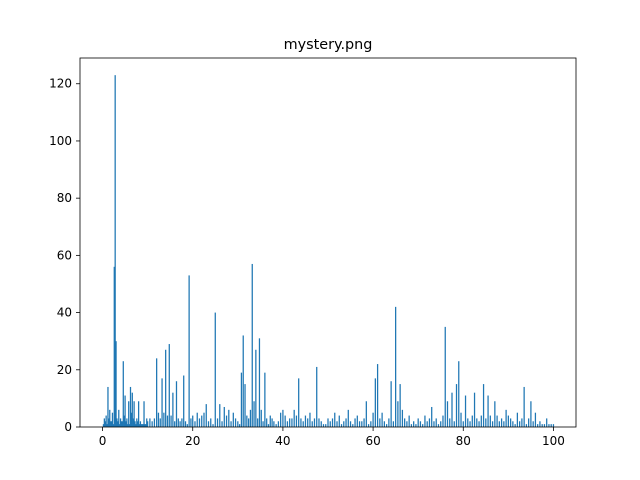 The image size is (640, 480). Describe the element at coordinates (64, 255) in the screenshot. I see `y-axis: 0 20 40 60 80 100 120` at that location.